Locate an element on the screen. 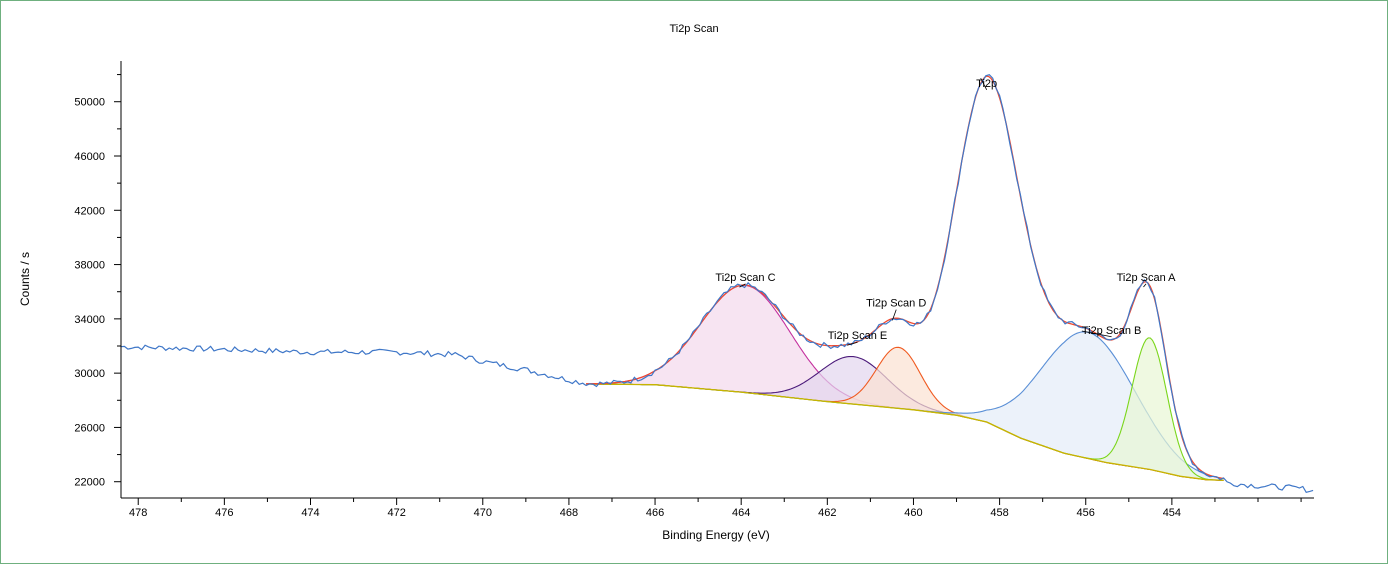 This screenshot has height=564, width=1388. y-tick-label-26000: 26000 is located at coordinates (89, 428).